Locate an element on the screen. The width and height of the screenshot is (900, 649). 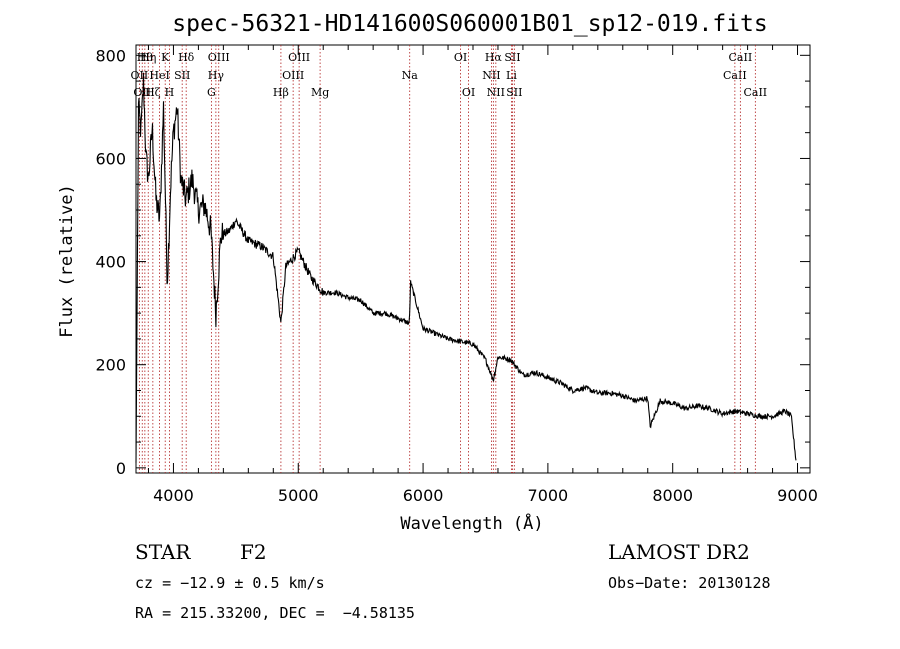
line-marker-label: G is located at coordinates (211, 92).